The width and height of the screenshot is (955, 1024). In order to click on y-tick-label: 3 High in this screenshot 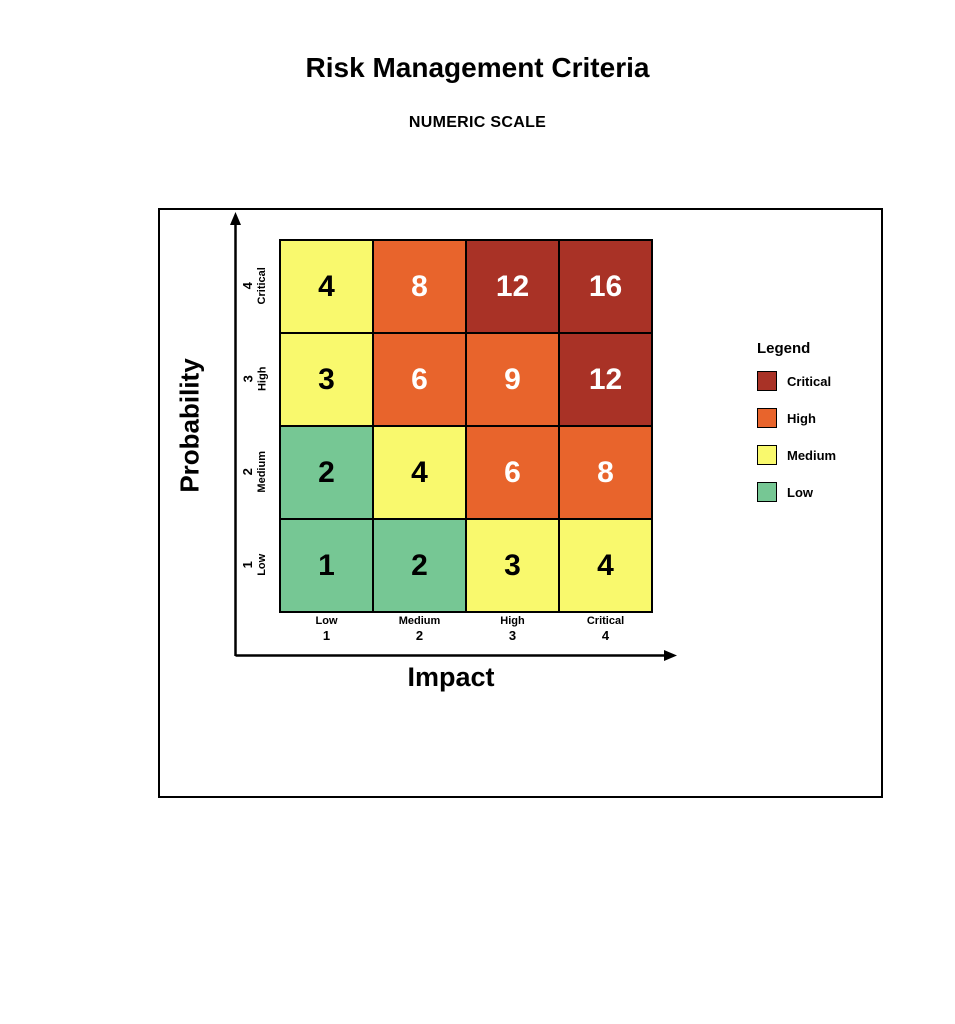, I will do `click(255, 378)`.